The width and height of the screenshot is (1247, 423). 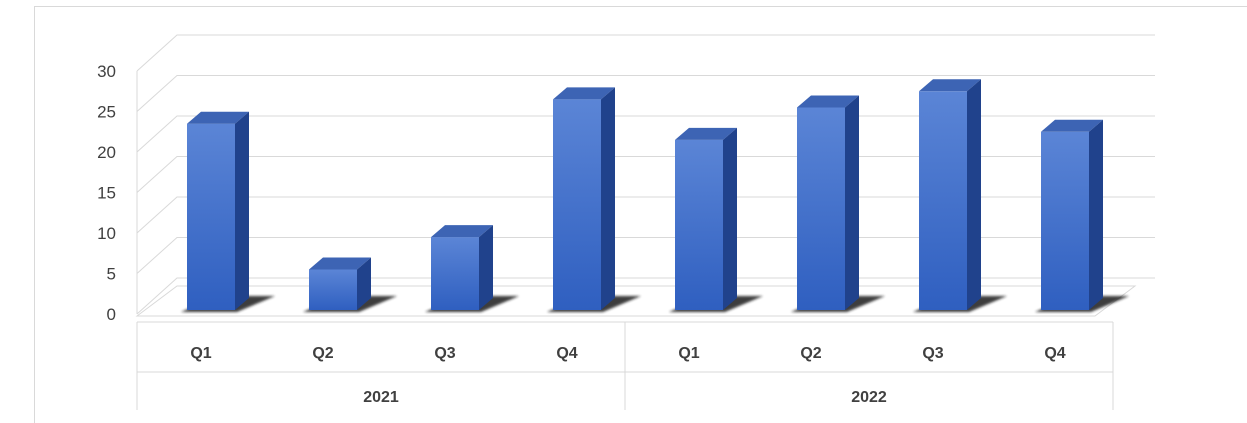 What do you see at coordinates (381, 397) in the screenshot?
I see `x-group-label: 2021` at bounding box center [381, 397].